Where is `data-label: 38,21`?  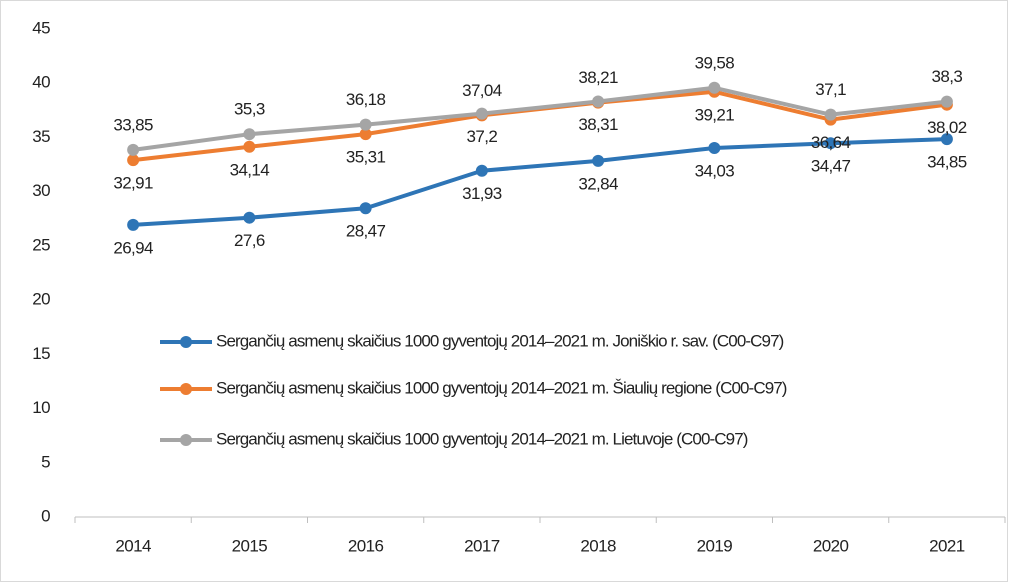
data-label: 38,21 is located at coordinates (598, 77).